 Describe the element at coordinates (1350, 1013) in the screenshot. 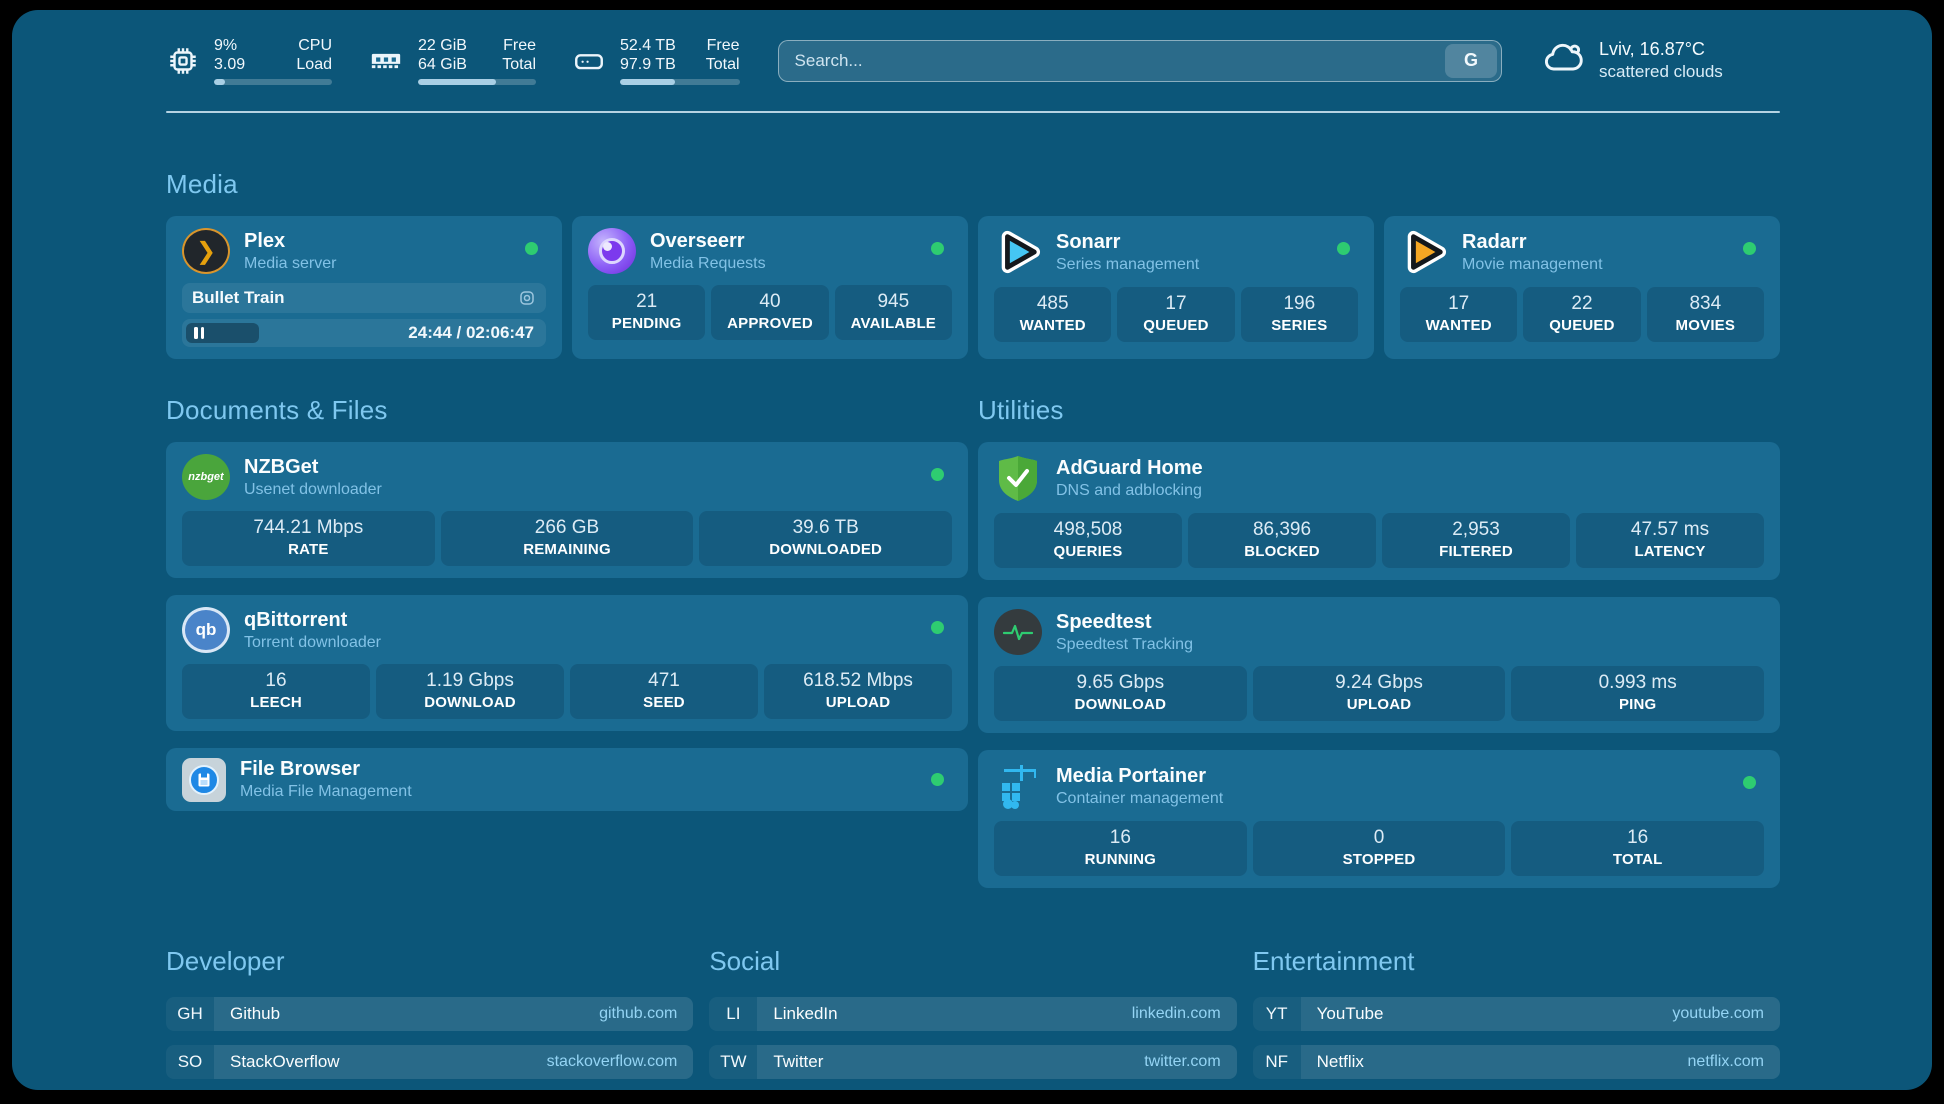

I see `bookmark-name: YouTube` at that location.